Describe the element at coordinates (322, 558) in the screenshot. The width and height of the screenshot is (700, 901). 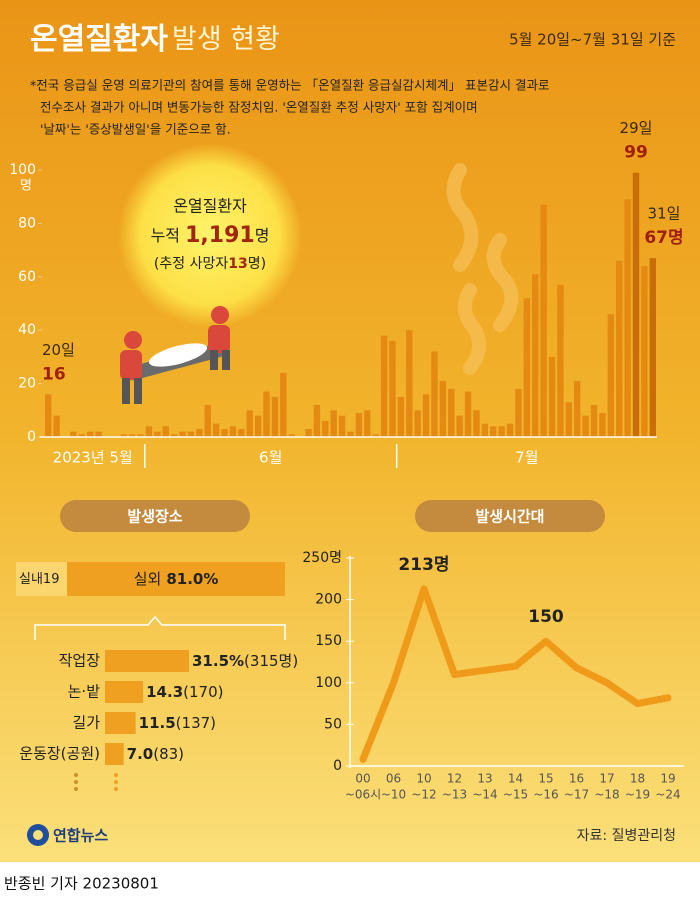
I see `y-tick-label: 250명` at that location.